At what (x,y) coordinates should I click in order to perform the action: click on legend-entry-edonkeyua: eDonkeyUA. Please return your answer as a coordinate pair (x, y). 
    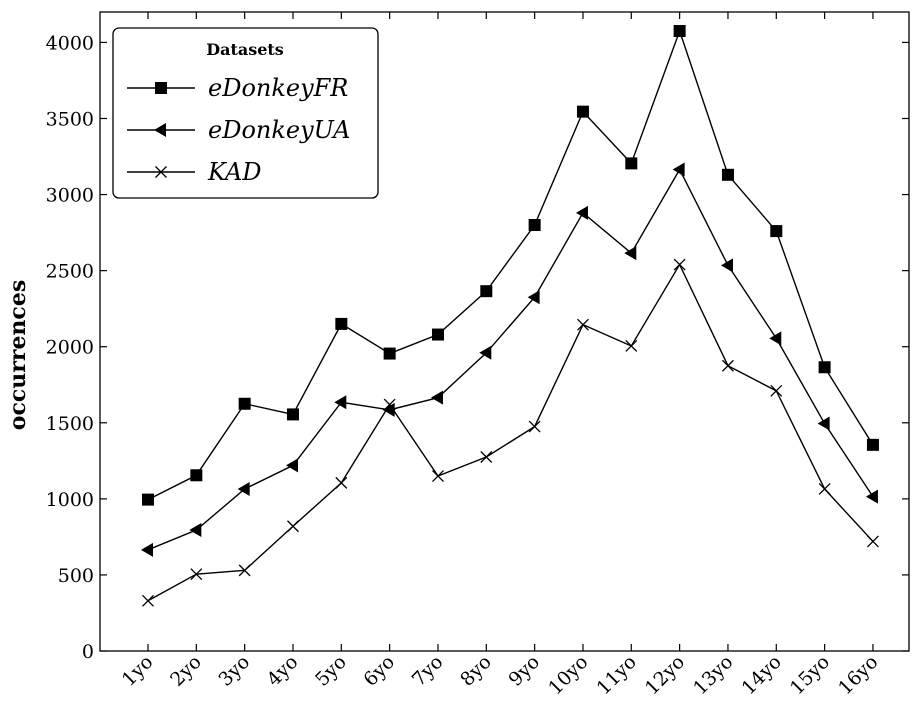
    Looking at the image, I should click on (238, 130).